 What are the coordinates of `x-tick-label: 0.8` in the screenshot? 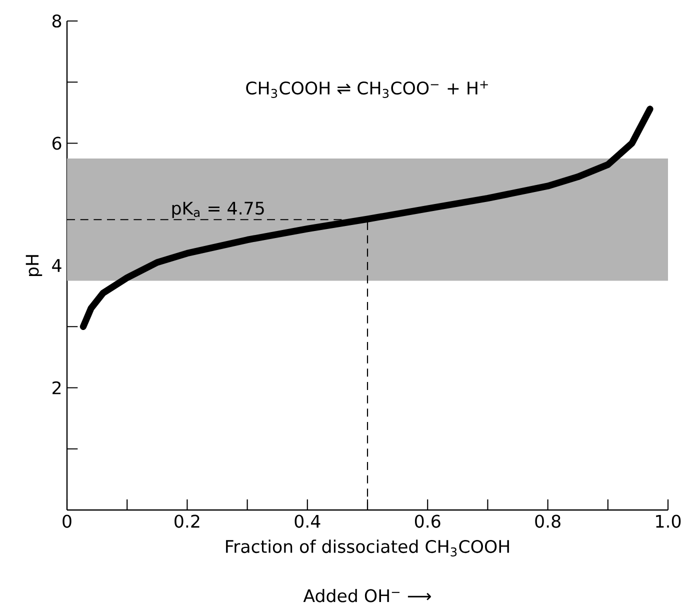 It's located at (547, 521).